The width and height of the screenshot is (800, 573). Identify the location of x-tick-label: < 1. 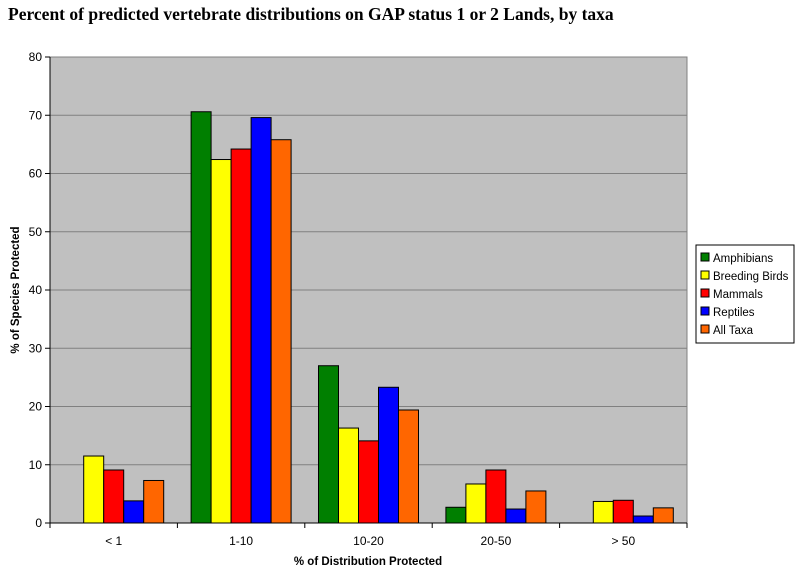
(113, 541).